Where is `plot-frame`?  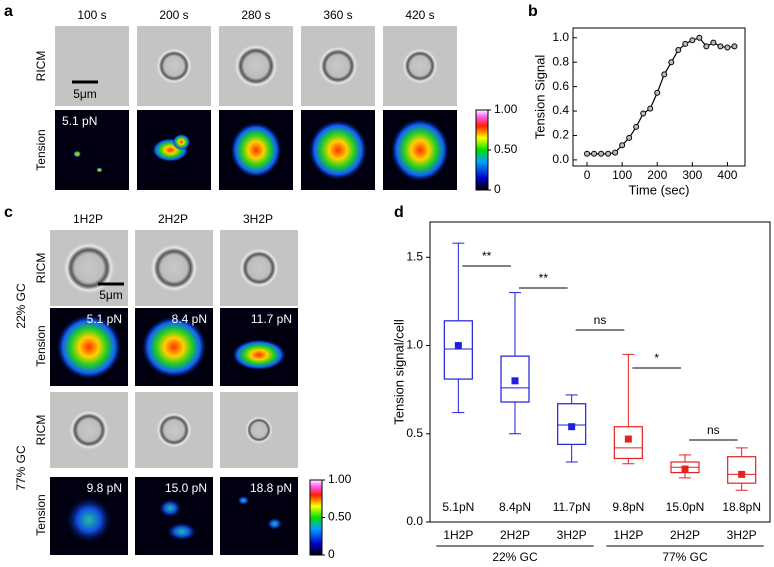
plot-frame is located at coordinates (659, 97).